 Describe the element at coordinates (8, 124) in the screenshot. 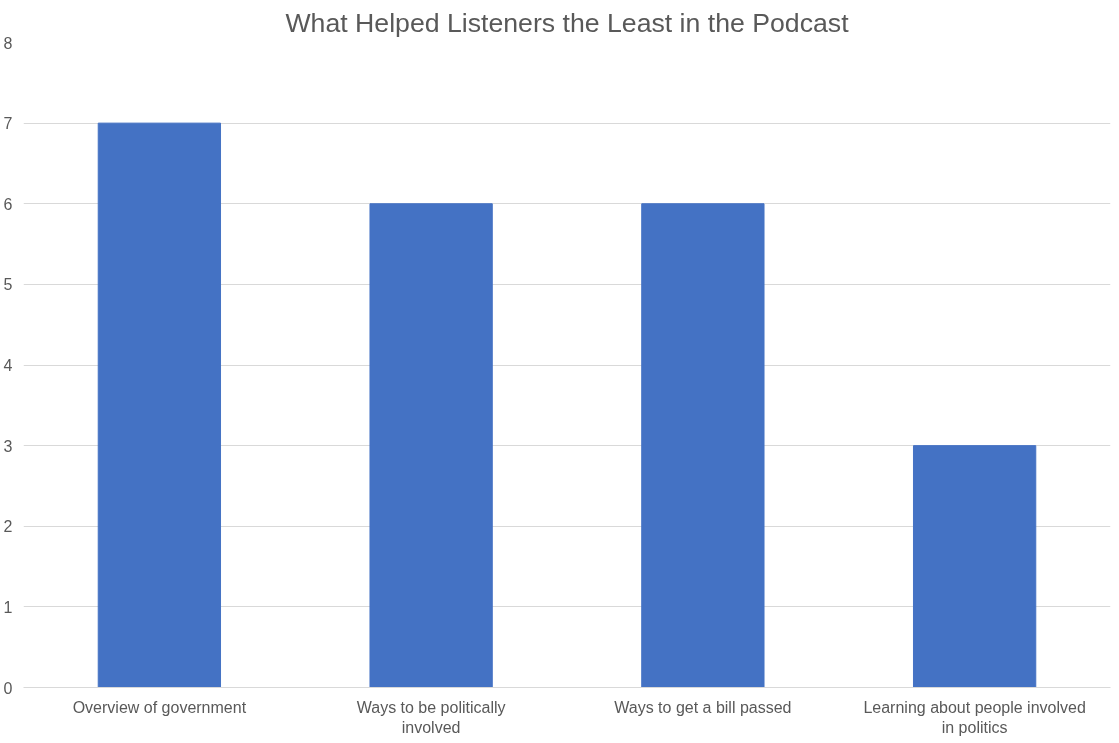

I see `y-tick-label: 7` at that location.